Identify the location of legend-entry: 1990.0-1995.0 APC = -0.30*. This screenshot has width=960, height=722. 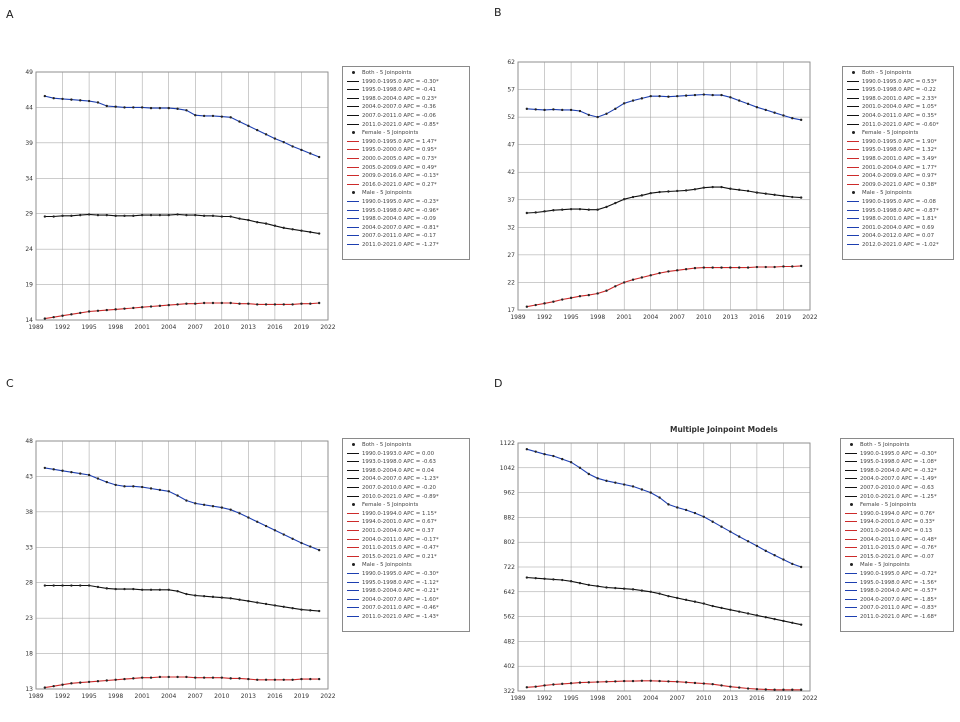
(406, 82).